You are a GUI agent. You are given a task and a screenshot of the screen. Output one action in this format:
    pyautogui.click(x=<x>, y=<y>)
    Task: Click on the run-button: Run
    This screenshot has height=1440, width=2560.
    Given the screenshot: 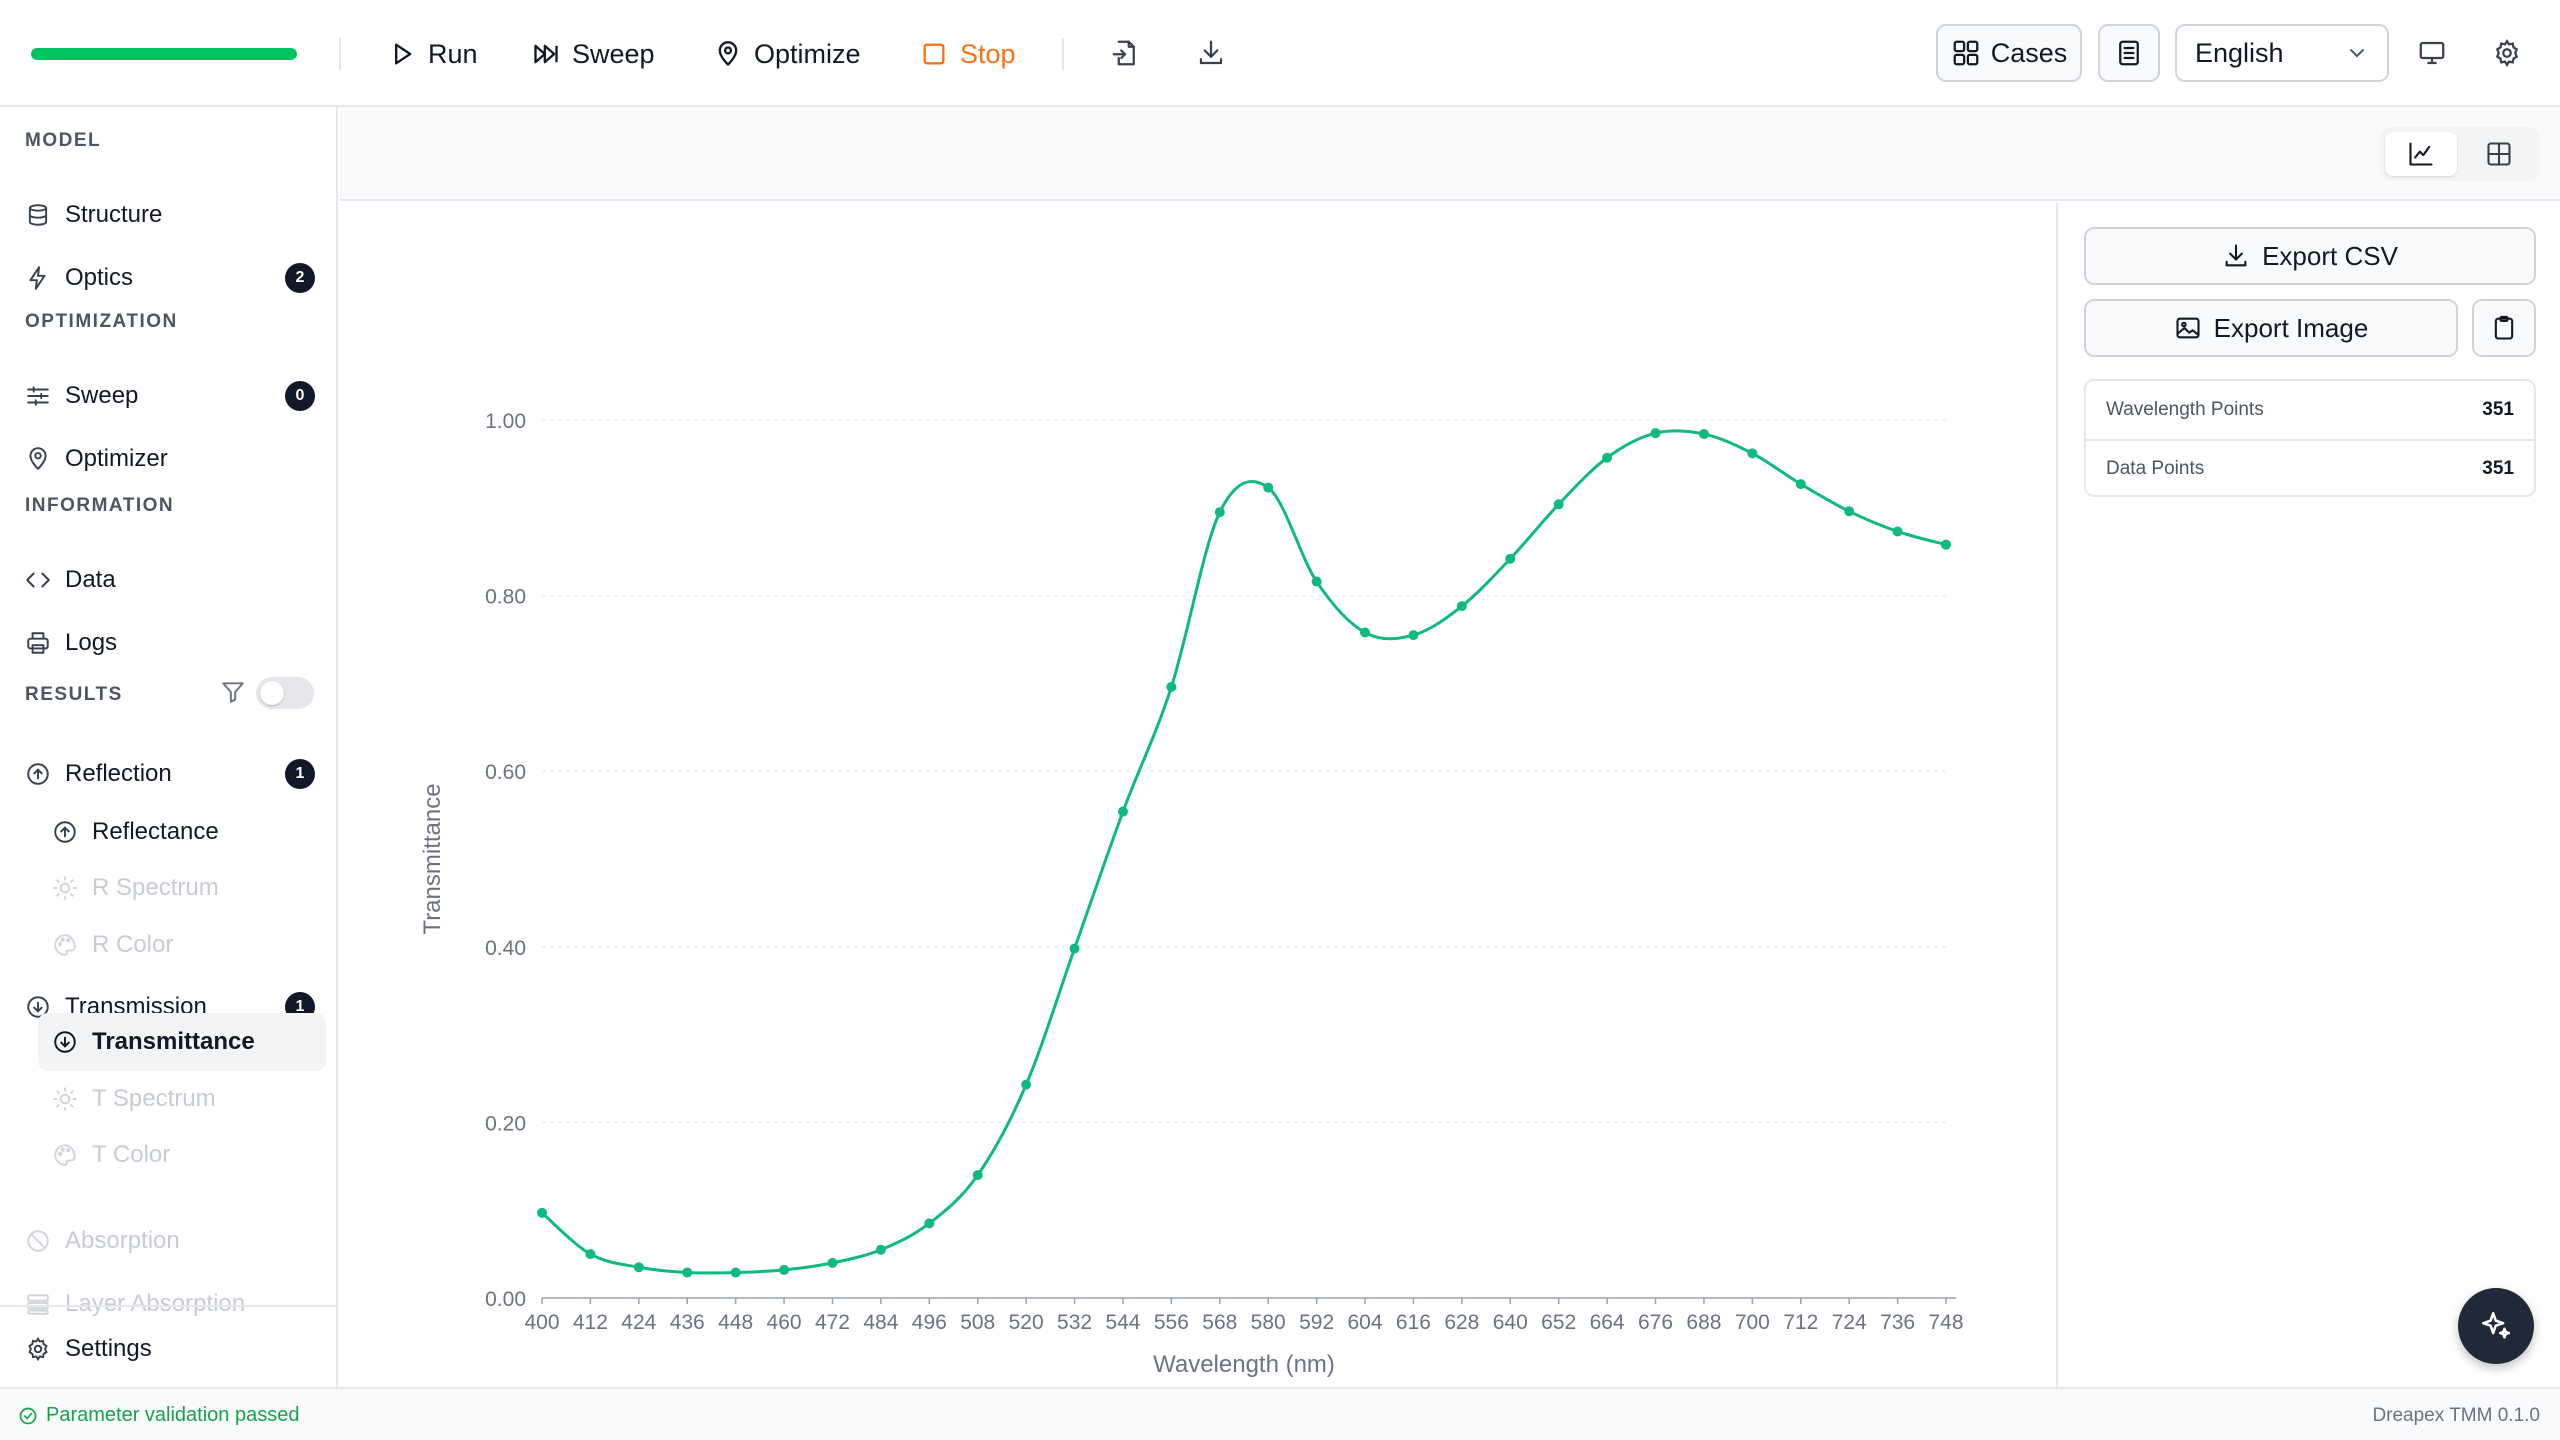 What is the action you would take?
    pyautogui.click(x=433, y=54)
    